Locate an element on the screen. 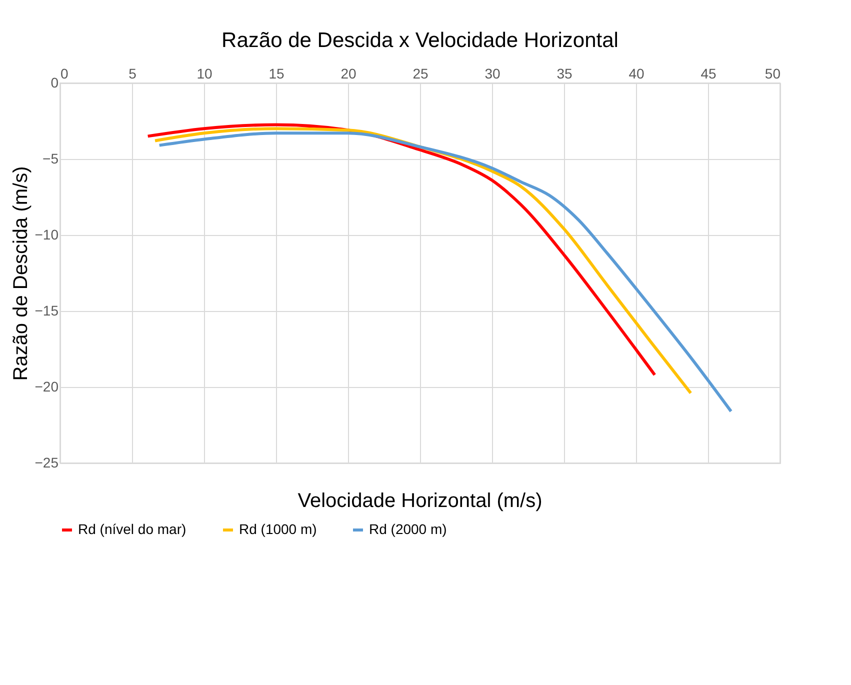 This screenshot has width=851, height=685. x-tick-label: 15 is located at coordinates (276, 74).